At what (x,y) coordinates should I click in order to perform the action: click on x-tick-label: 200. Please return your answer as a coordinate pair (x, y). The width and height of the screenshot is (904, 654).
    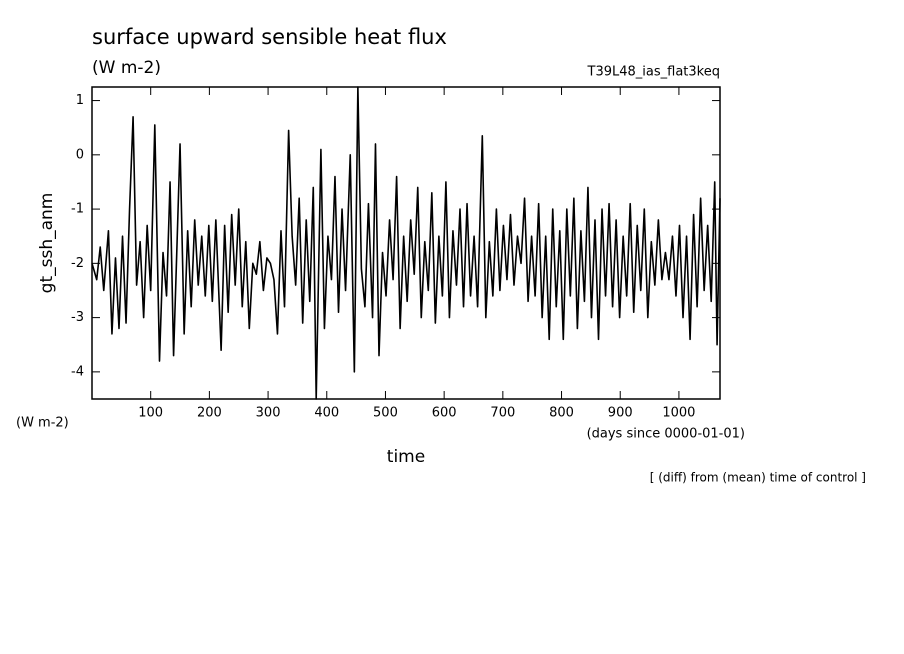
    Looking at the image, I should click on (209, 413).